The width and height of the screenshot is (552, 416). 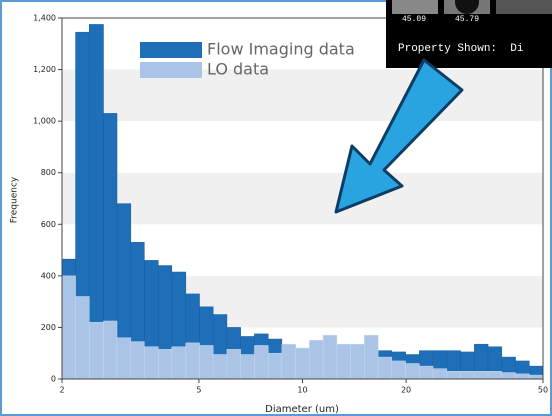 What do you see at coordinates (406, 390) in the screenshot?
I see `x-tick-label: 20` at bounding box center [406, 390].